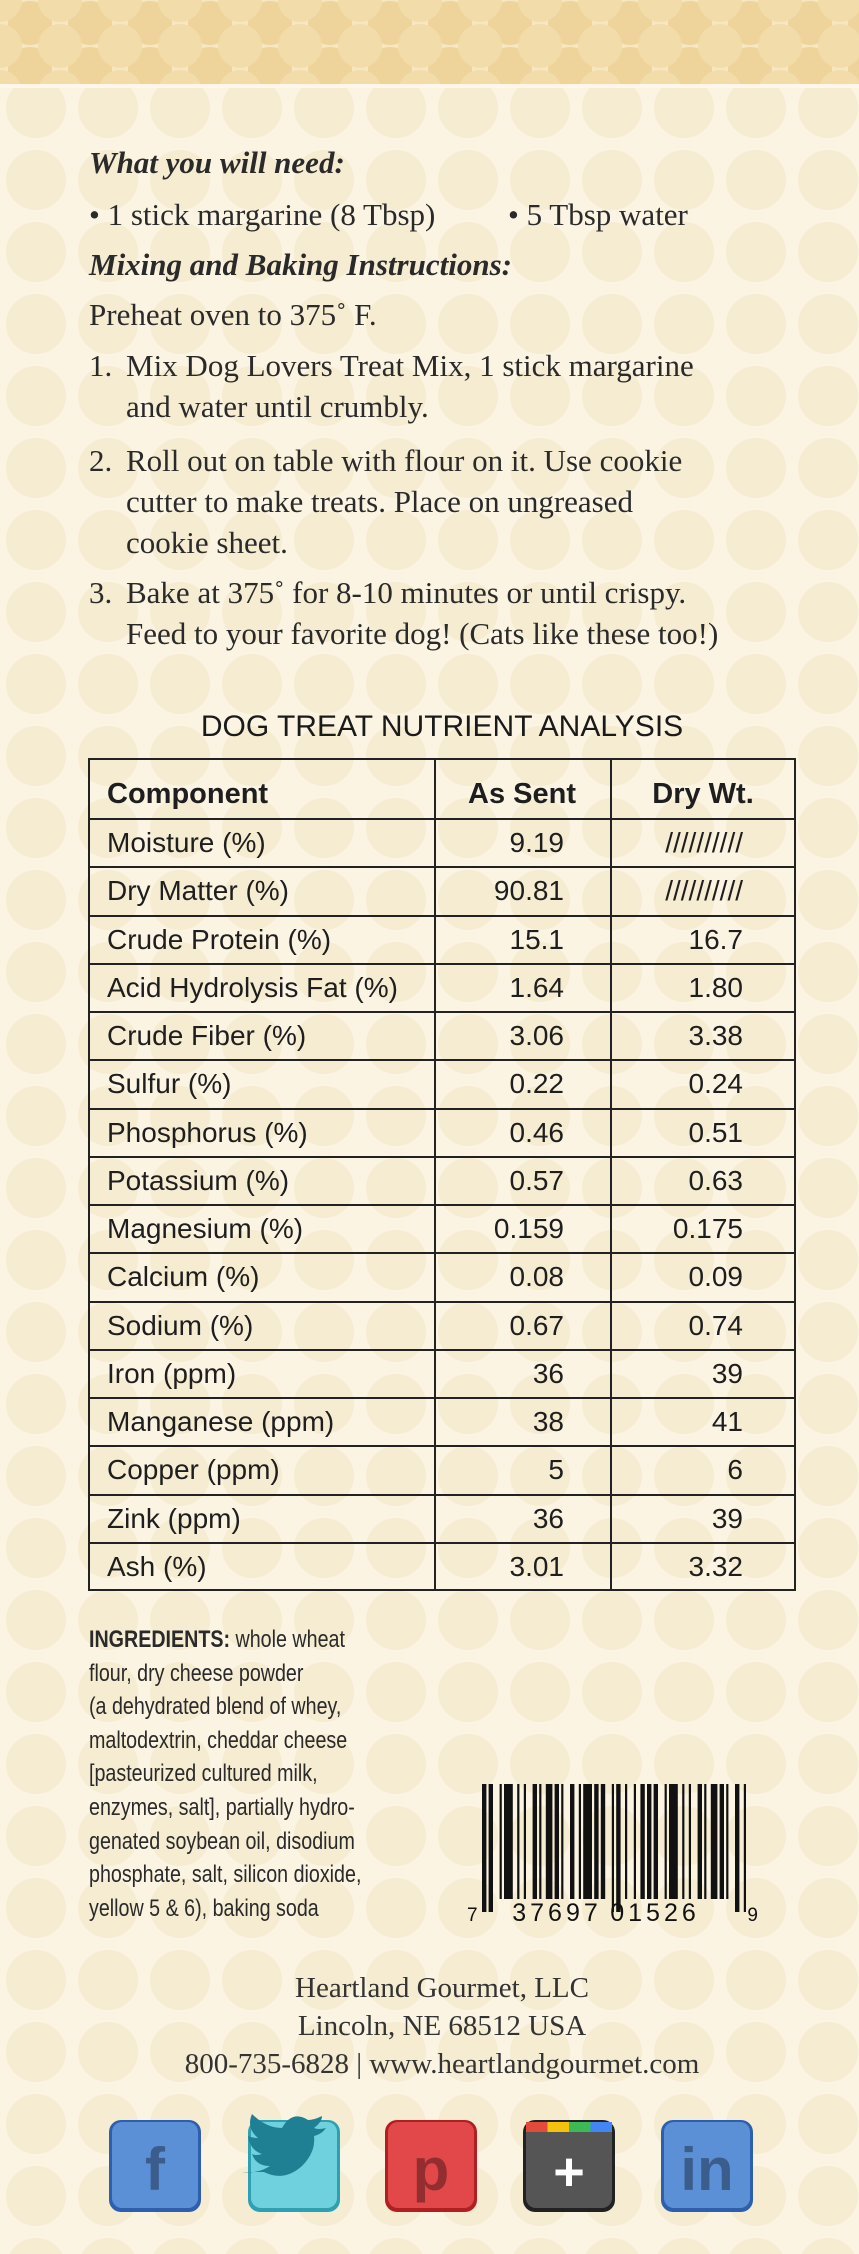 The image size is (859, 2254). What do you see at coordinates (222, 1808) in the screenshot?
I see `ingredients-line: enzymes, salt], partially hydro-` at bounding box center [222, 1808].